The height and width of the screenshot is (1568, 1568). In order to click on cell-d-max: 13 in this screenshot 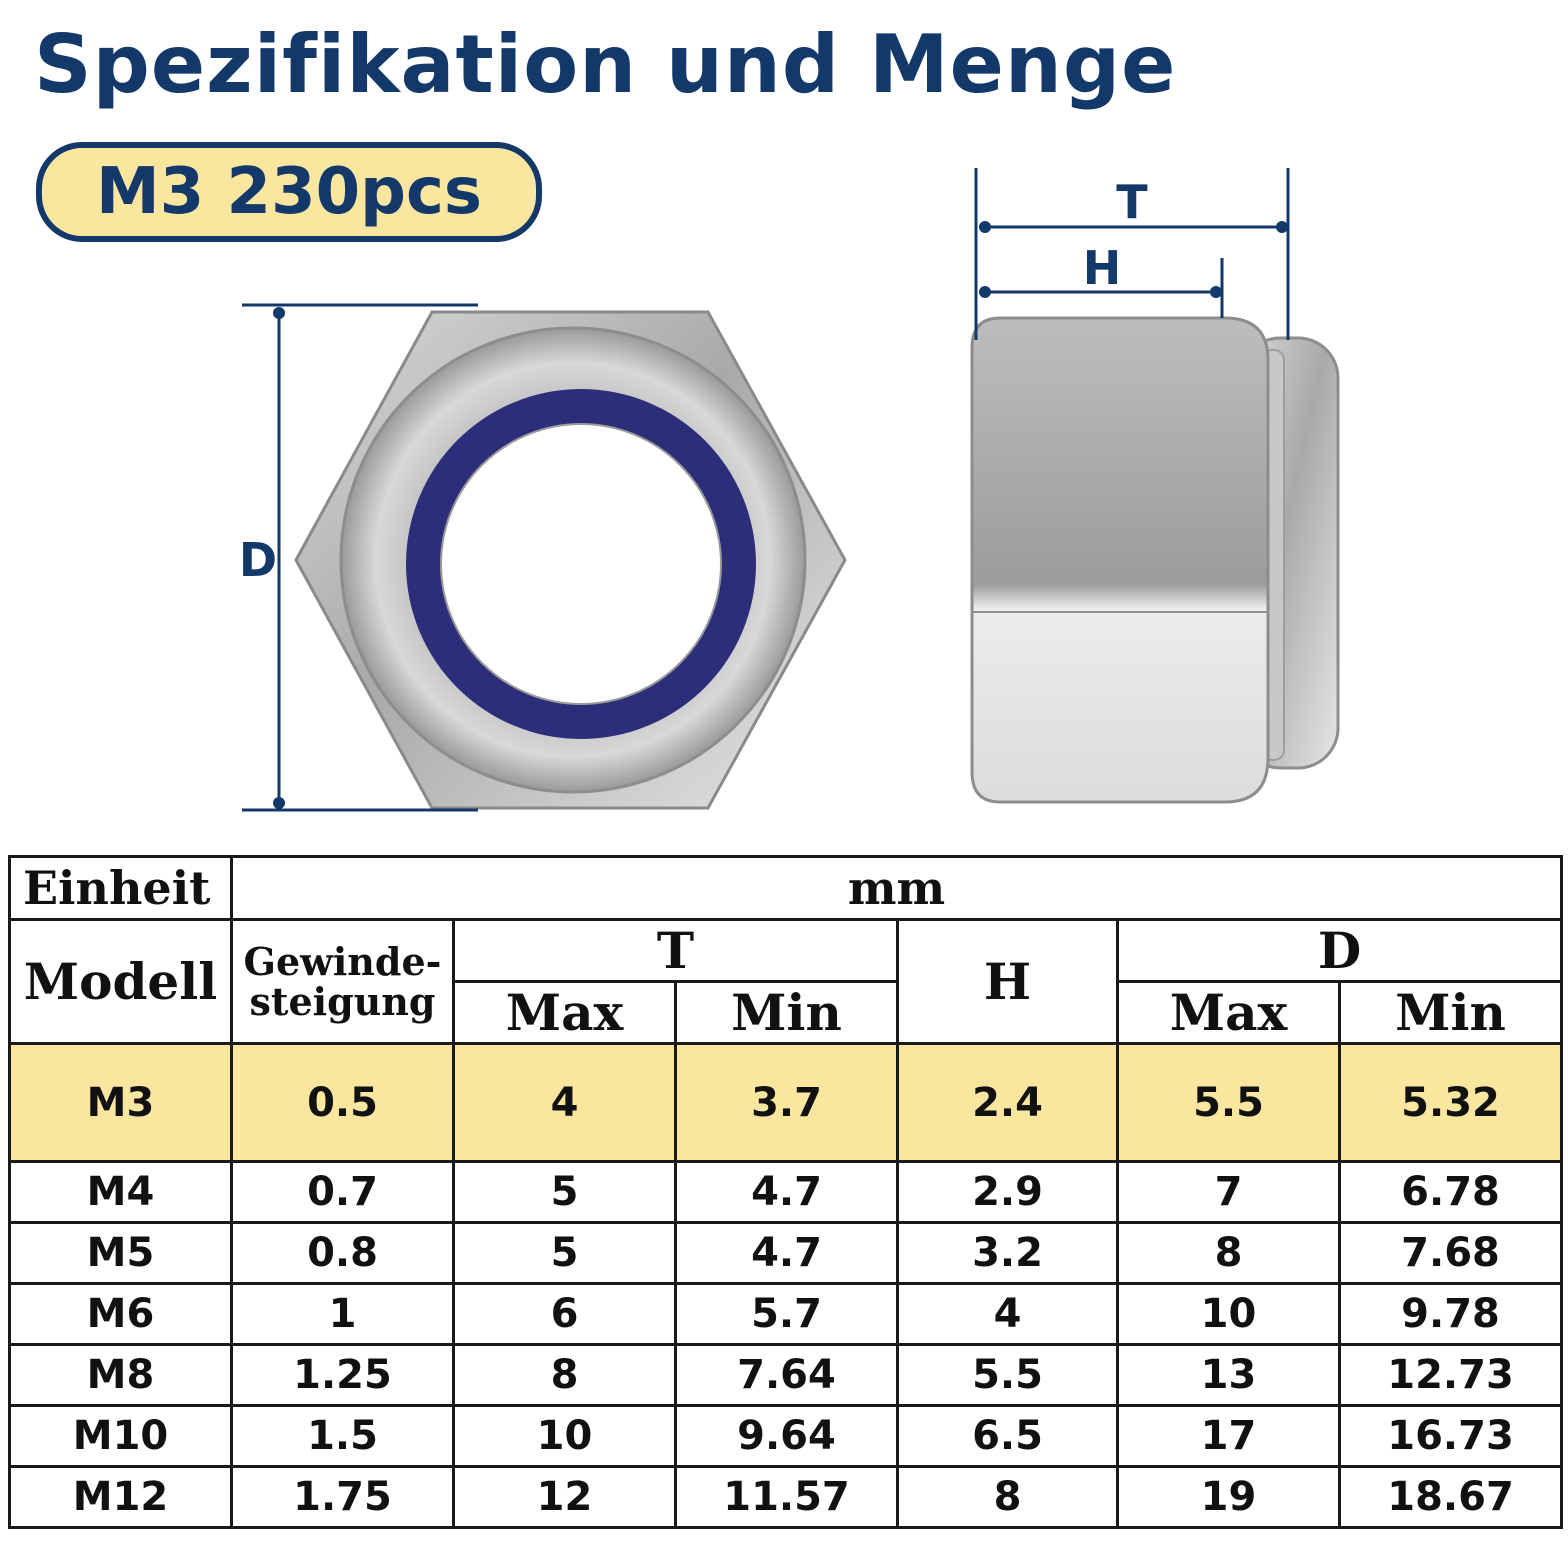, I will do `click(1228, 1375)`.